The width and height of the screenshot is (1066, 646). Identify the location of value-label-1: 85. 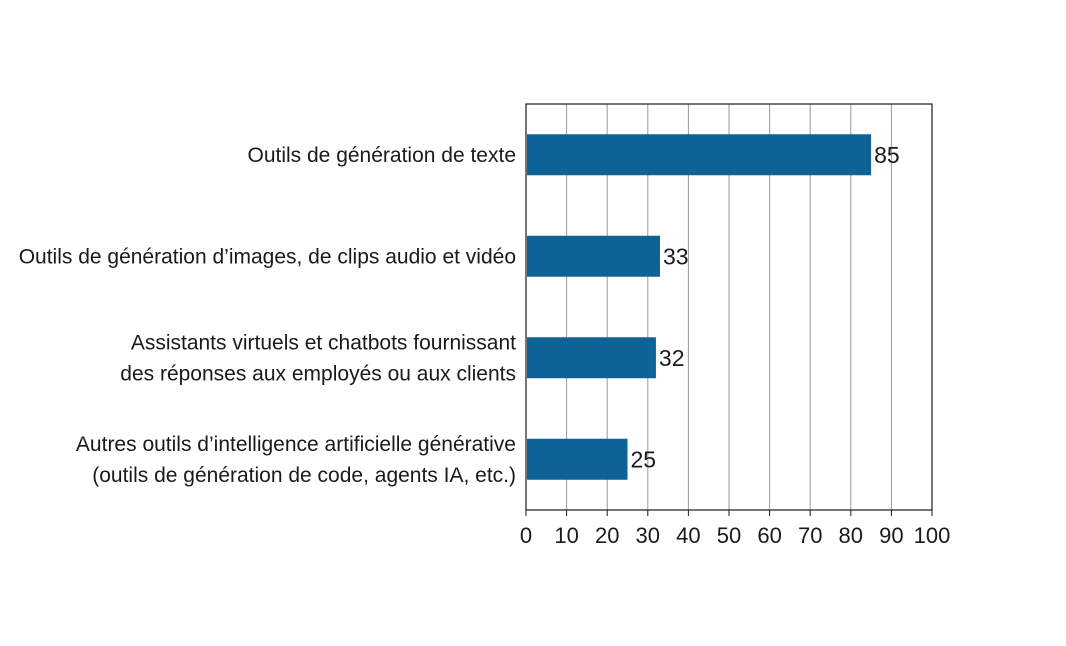
(887, 155).